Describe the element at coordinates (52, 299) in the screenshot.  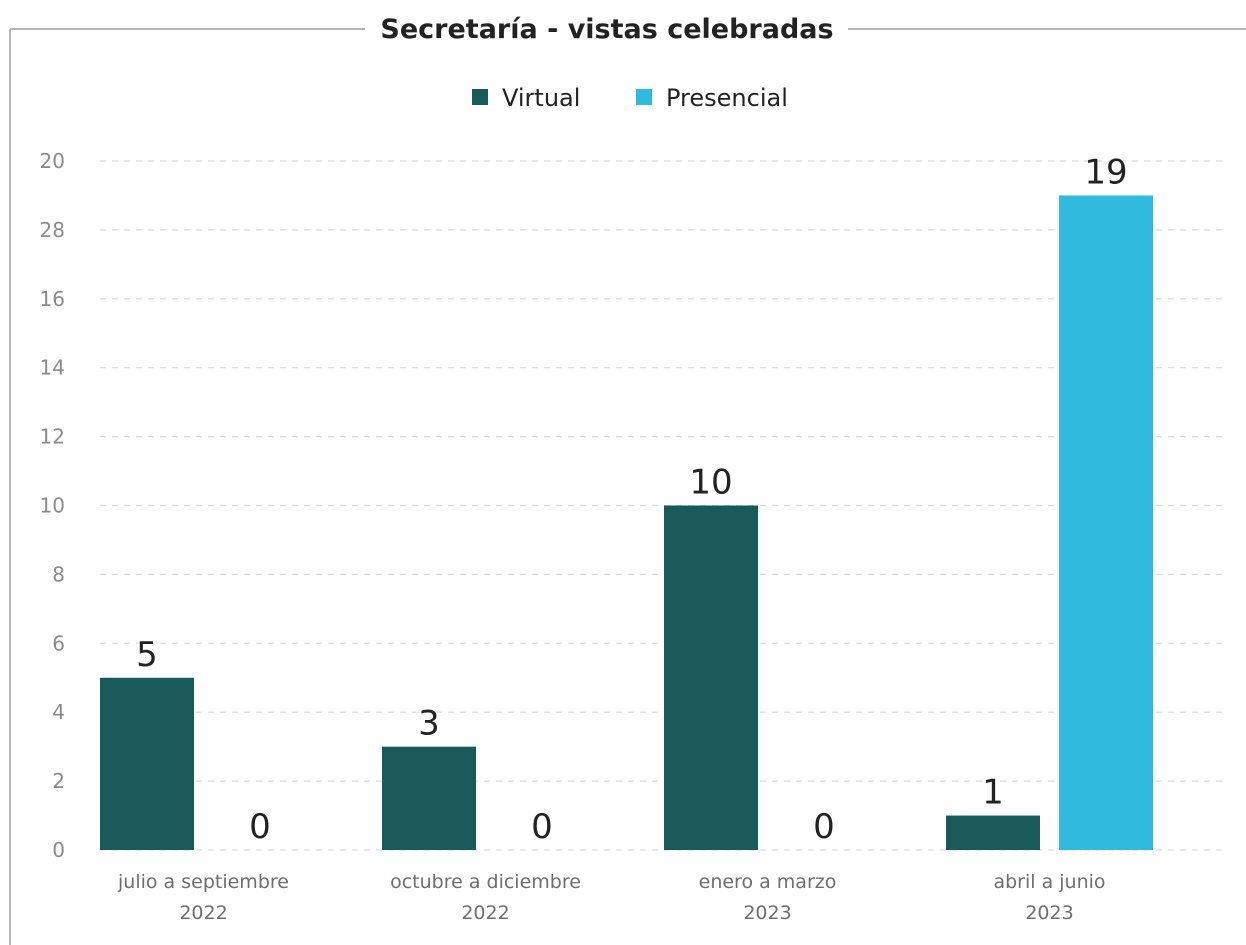
I see `y-tick-label: 16` at that location.